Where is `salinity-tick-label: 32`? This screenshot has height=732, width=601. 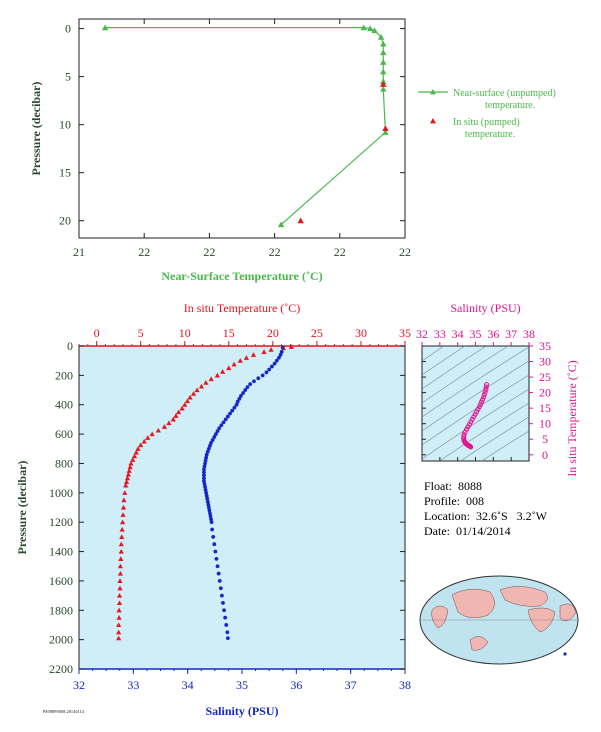 salinity-tick-label: 32 is located at coordinates (79, 685).